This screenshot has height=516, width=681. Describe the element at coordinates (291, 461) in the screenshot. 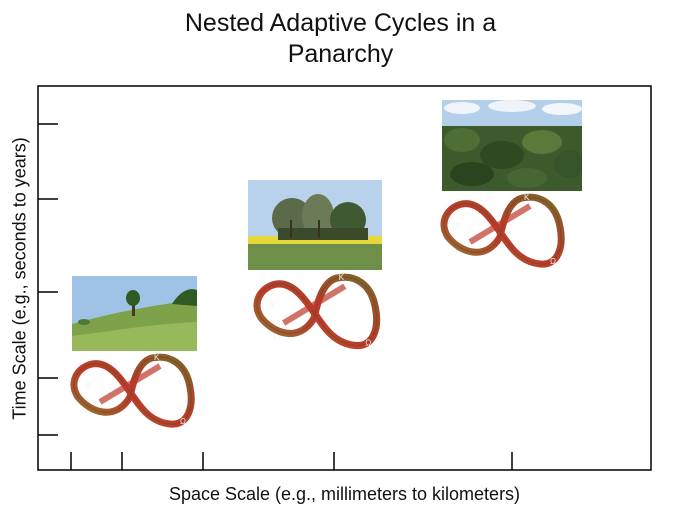

I see `x-axis-ticks` at that location.